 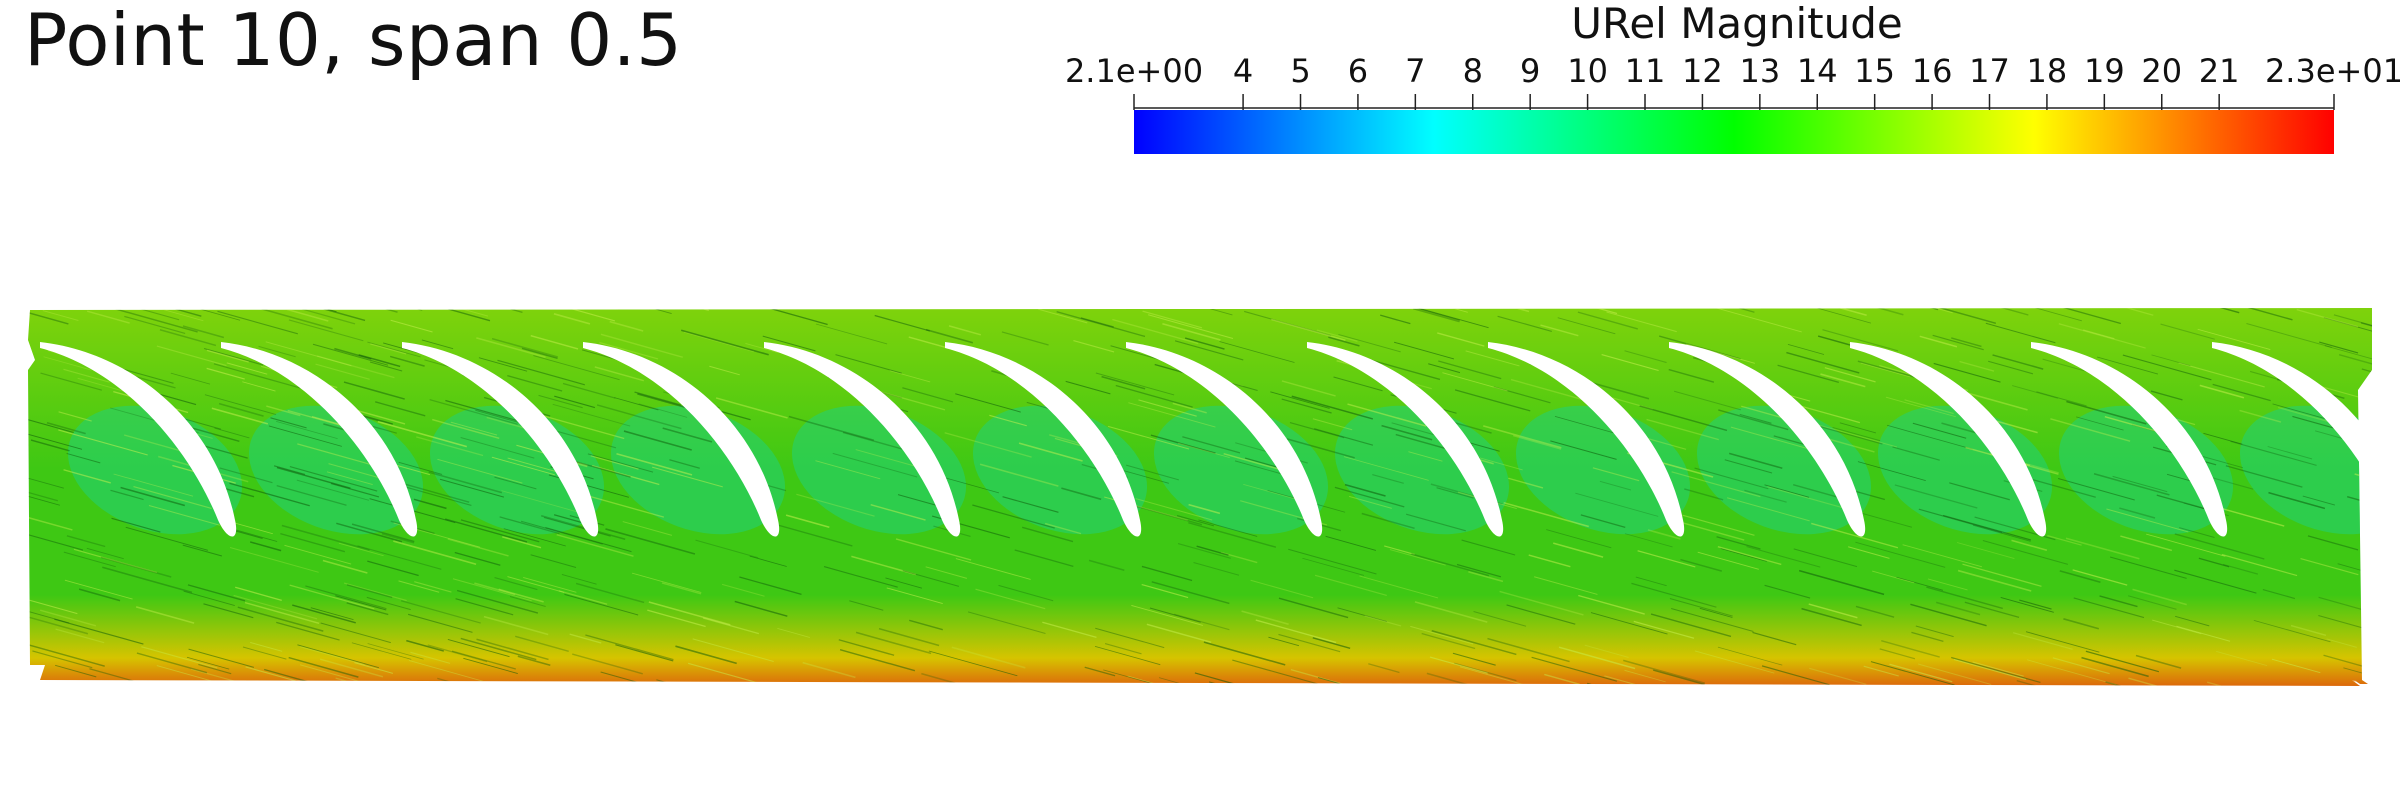 What do you see at coordinates (1300, 71) in the screenshot?
I see `colorbar-tick-label: 5` at bounding box center [1300, 71].